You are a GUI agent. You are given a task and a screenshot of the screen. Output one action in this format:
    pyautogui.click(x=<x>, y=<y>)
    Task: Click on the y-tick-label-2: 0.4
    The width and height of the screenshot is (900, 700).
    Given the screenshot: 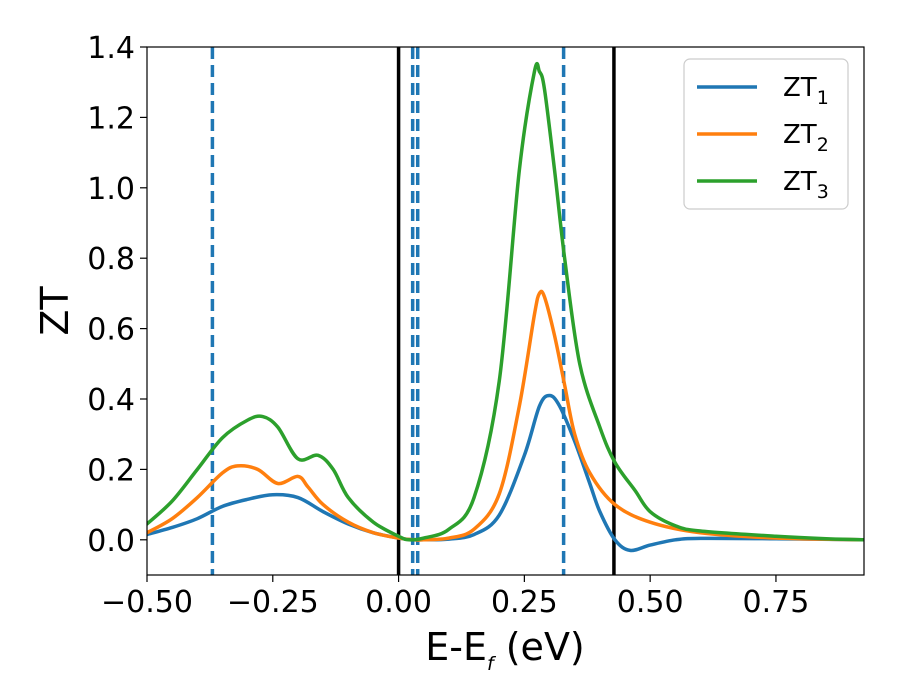 What is the action you would take?
    pyautogui.click(x=111, y=400)
    